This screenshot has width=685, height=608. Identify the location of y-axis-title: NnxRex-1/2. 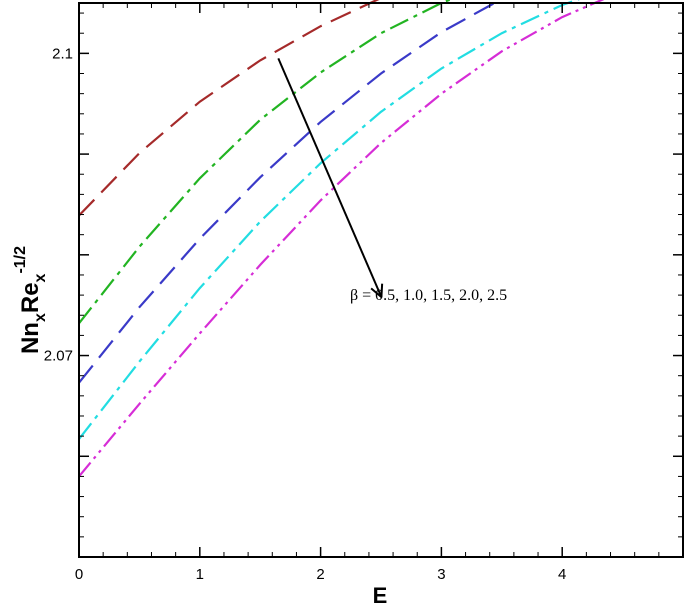
(30, 300).